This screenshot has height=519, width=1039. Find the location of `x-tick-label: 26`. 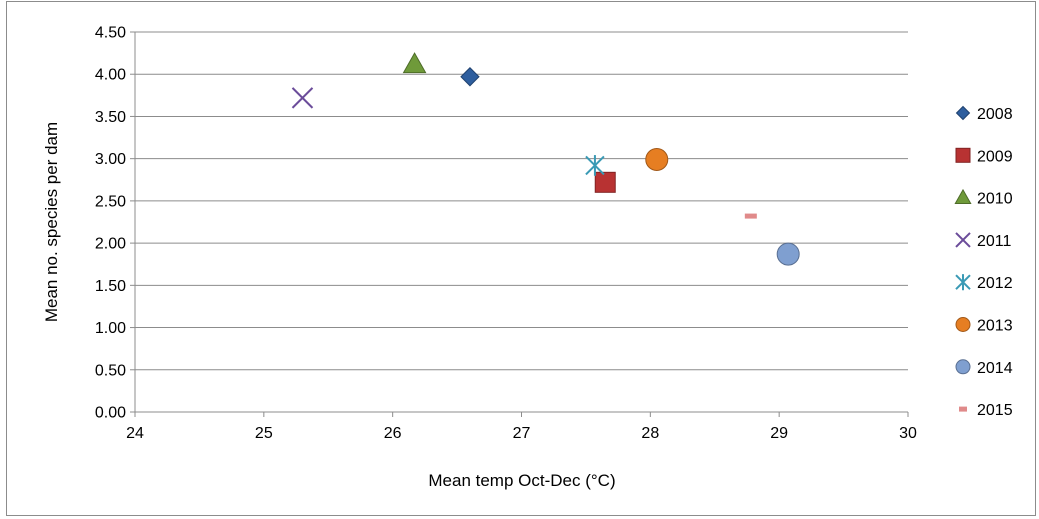

x-tick-label: 26 is located at coordinates (393, 433).